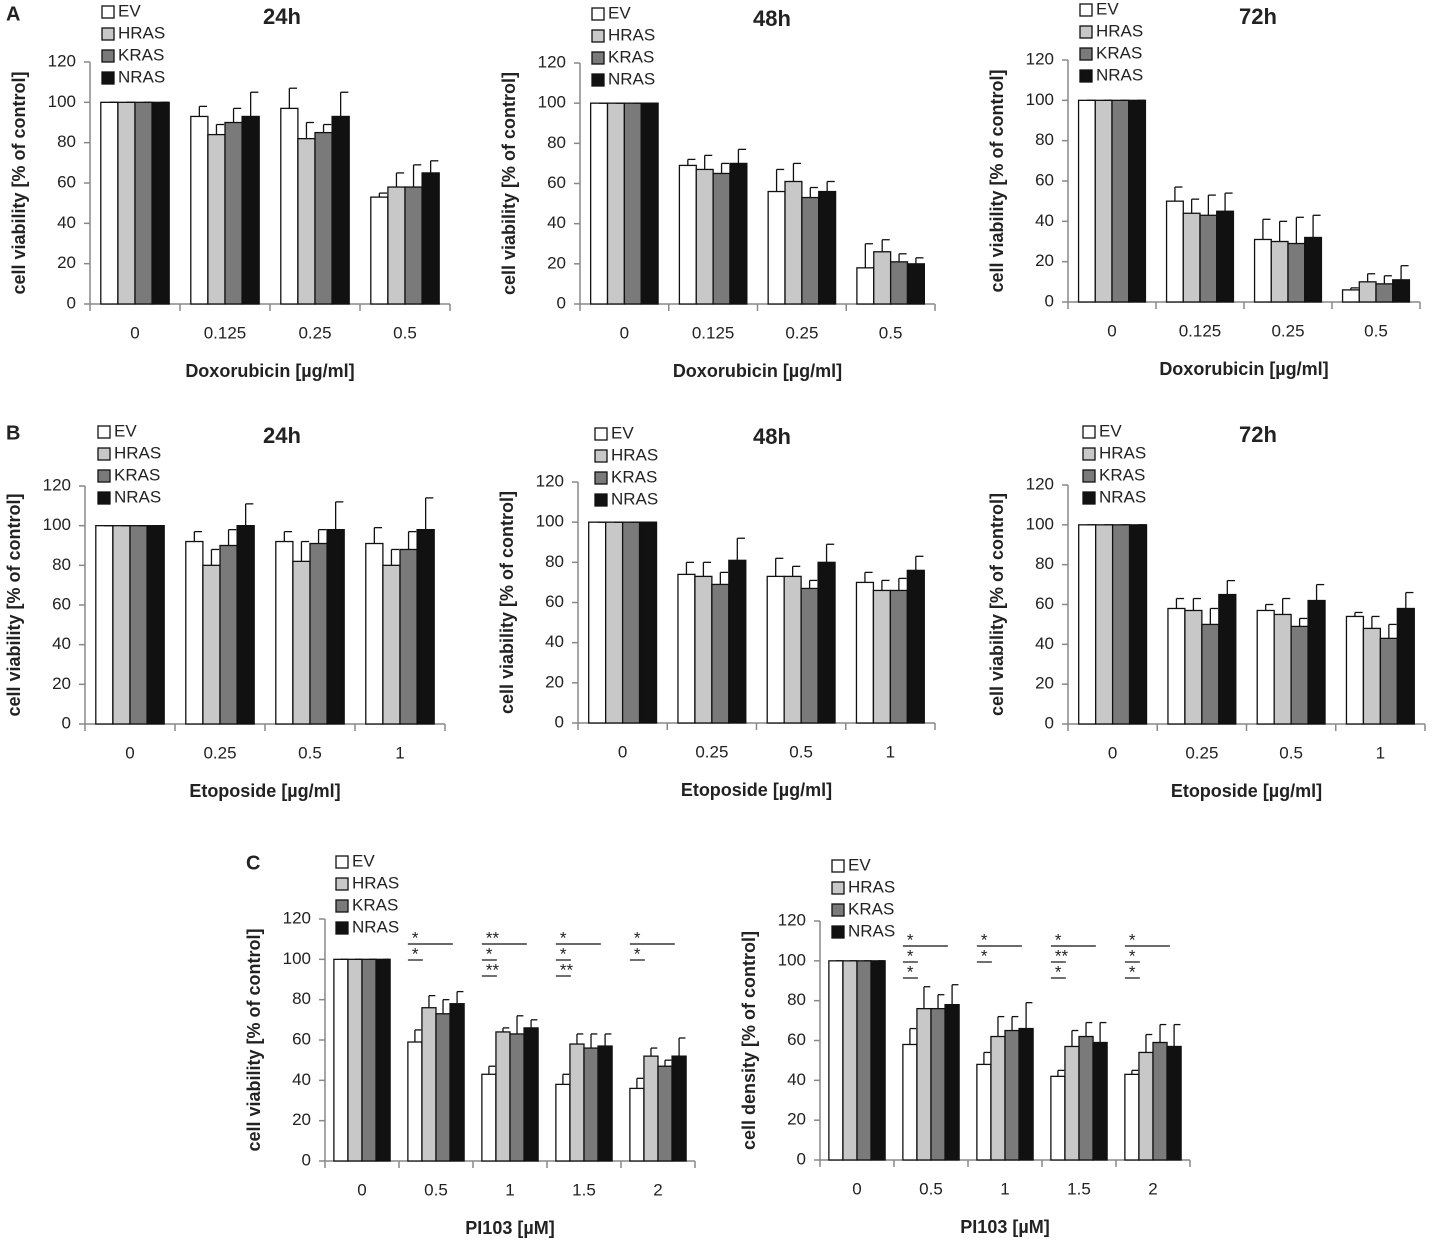  I want to click on x-axis-label: PI103 [µM], so click(1004, 1227).